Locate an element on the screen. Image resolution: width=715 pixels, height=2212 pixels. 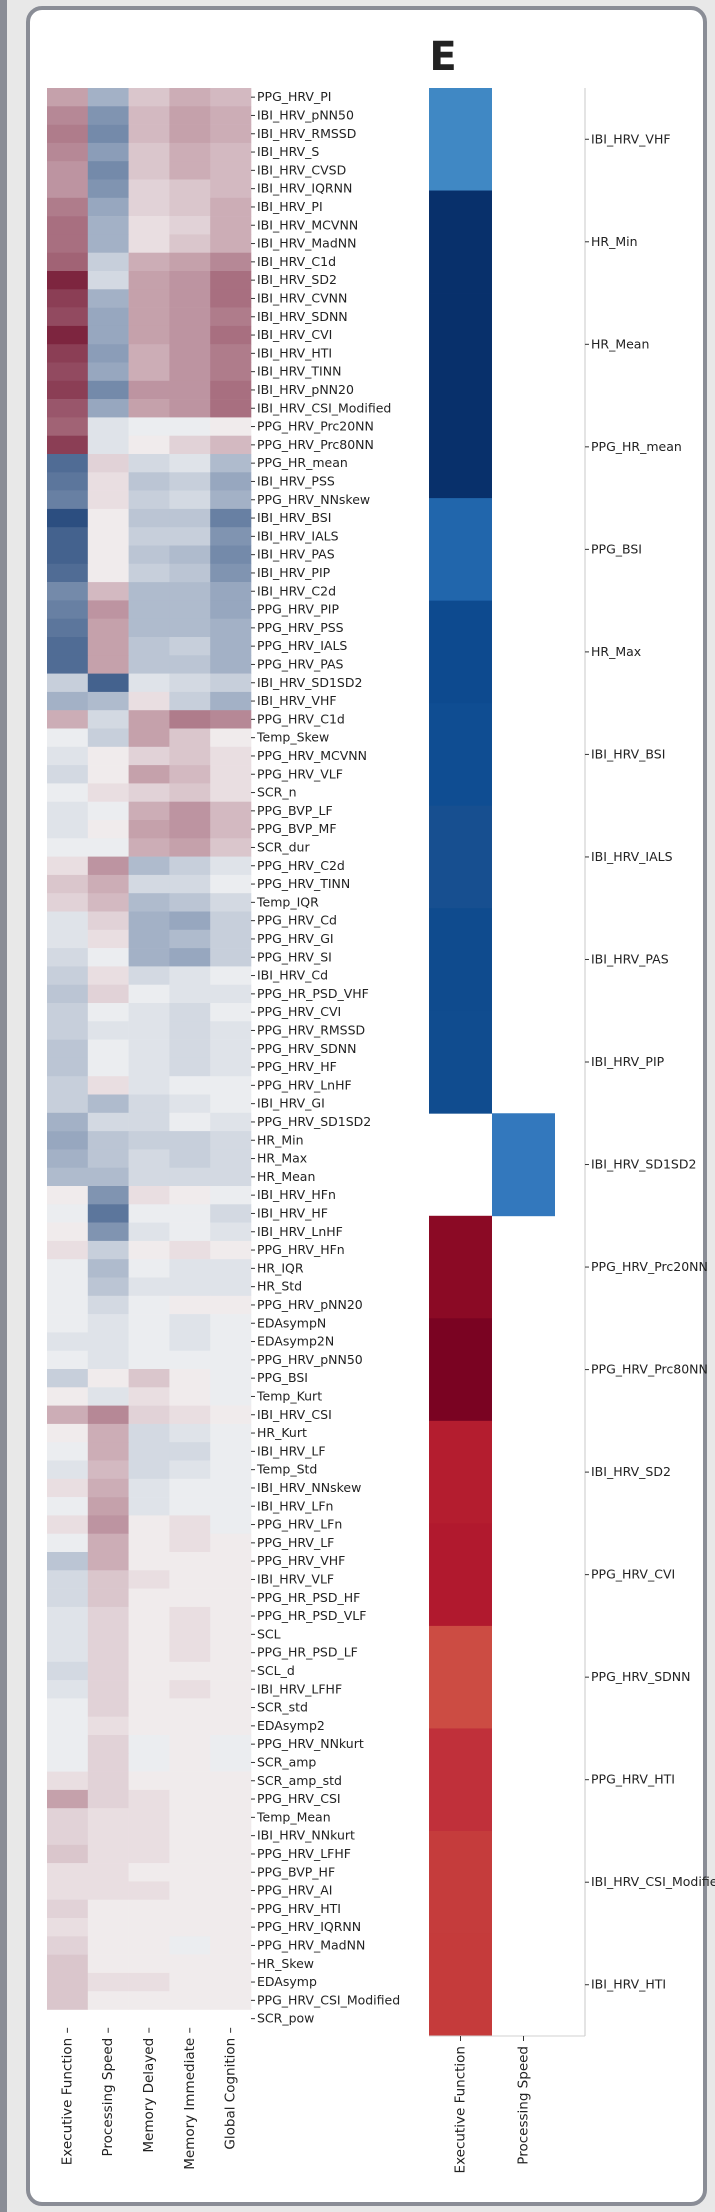
y-tick-label: IBI_HRV_CSI is located at coordinates (294, 1414).